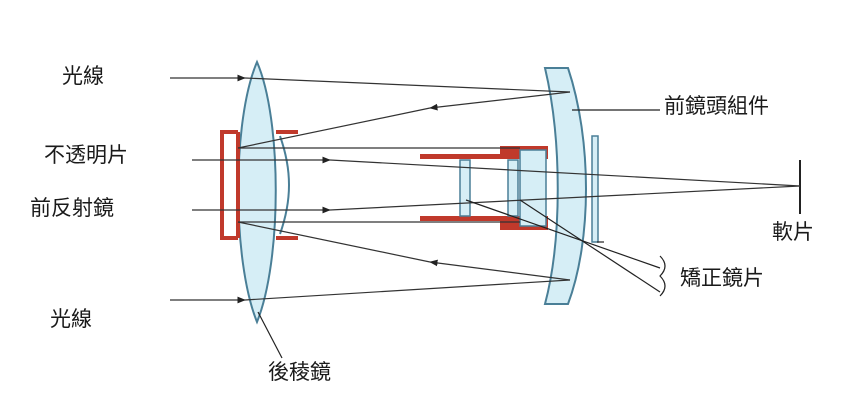 Image resolution: width=859 pixels, height=410 pixels. Describe the element at coordinates (299, 372) in the screenshot. I see `label-rear-prism-mirror: 後稜鏡` at that location.